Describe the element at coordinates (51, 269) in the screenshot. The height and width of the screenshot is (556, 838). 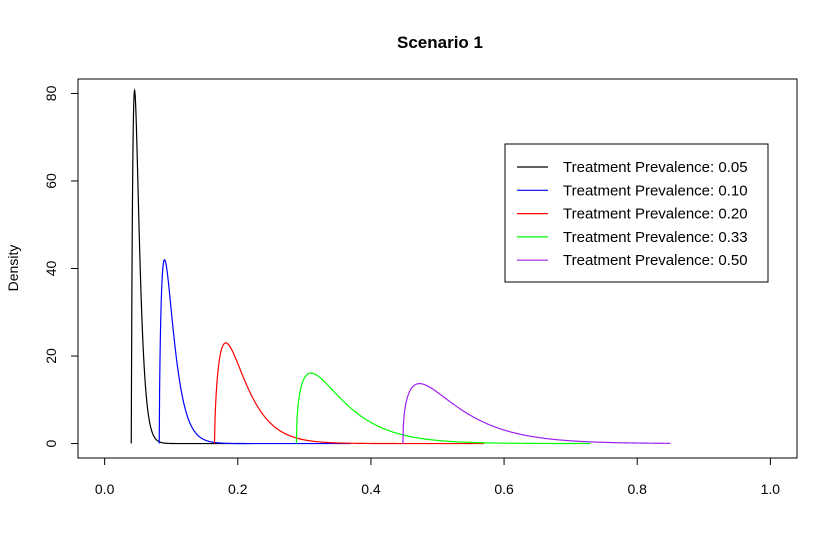
I see `y-tick-label: 40` at that location.